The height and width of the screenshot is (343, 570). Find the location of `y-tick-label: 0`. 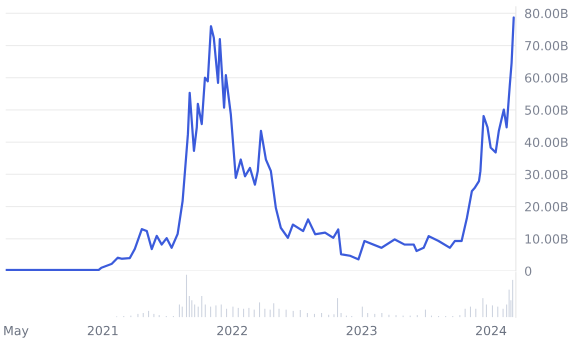

y-tick-label: 0 is located at coordinates (528, 271).